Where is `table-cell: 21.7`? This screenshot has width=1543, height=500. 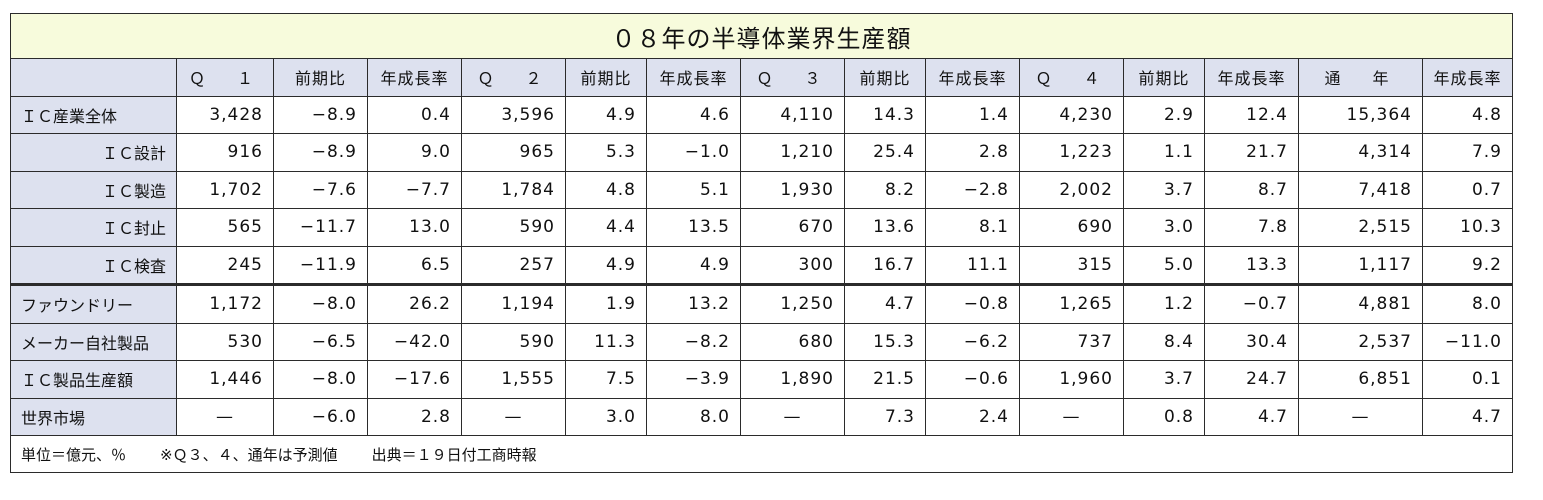 table-cell: 21.7 is located at coordinates (1251, 152).